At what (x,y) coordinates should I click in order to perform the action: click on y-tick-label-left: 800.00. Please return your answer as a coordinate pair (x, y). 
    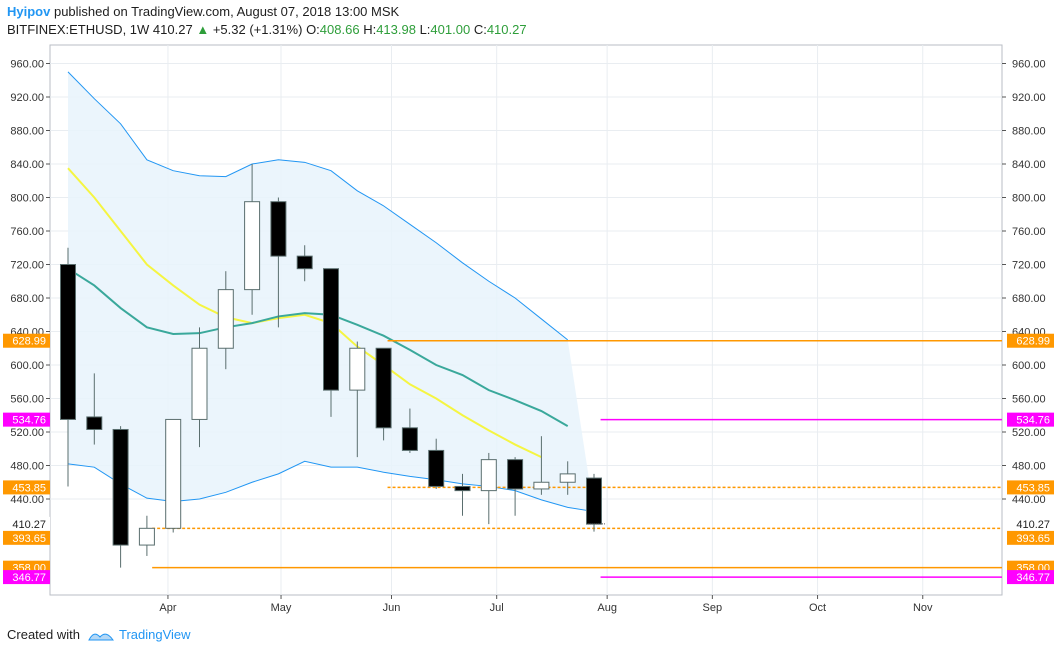
    Looking at the image, I should click on (27, 199).